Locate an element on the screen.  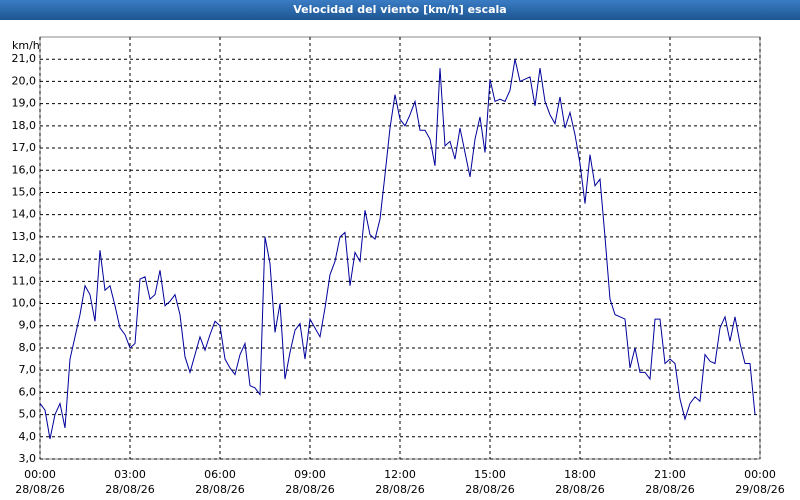
y-tick-label: 17,0 is located at coordinates (24, 147).